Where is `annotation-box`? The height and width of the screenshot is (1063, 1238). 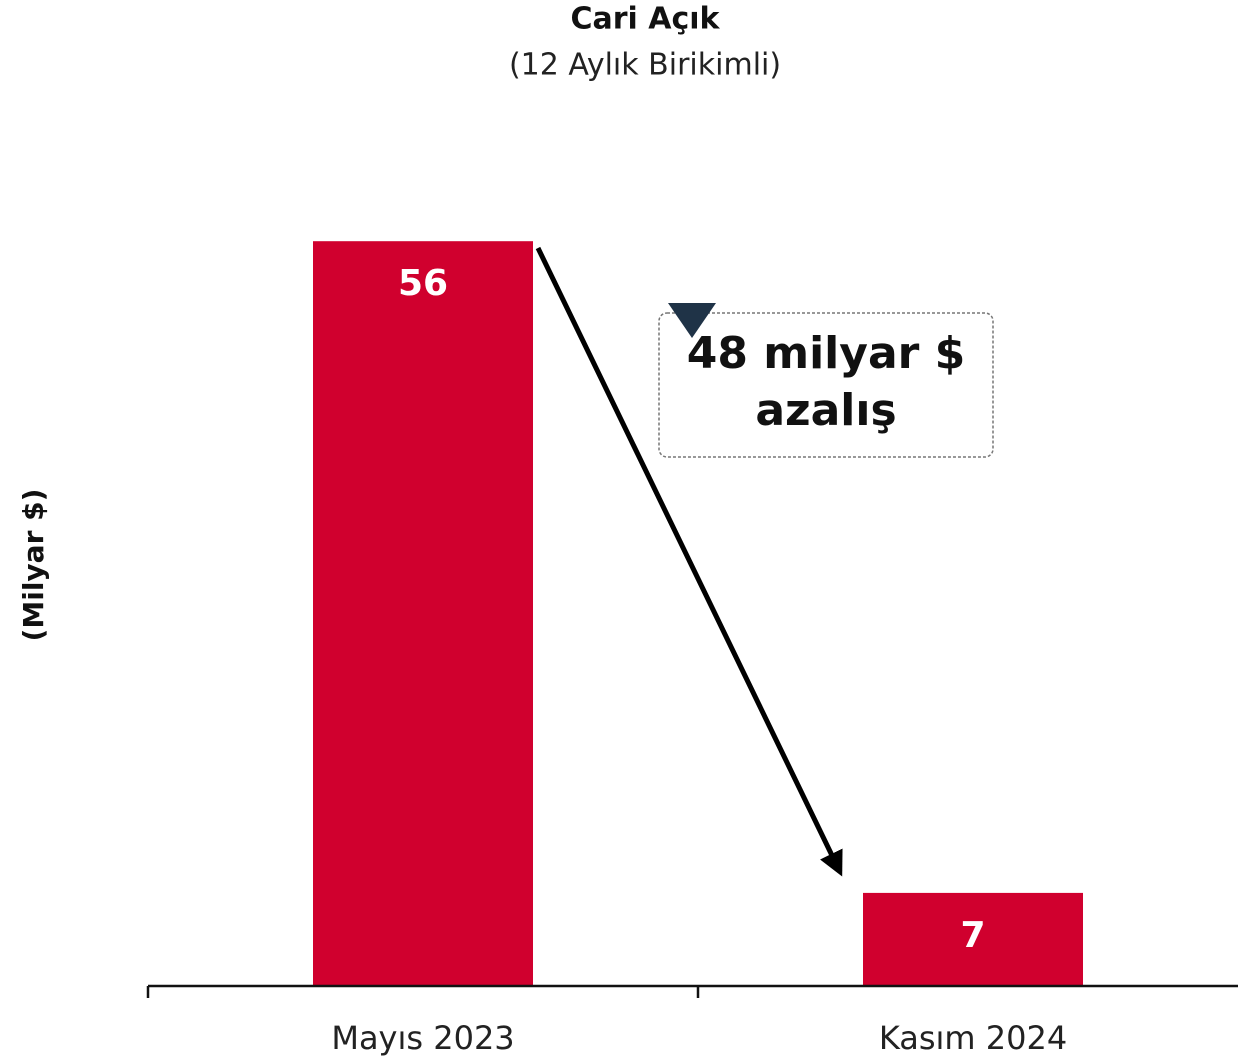 annotation-box is located at coordinates (826, 385).